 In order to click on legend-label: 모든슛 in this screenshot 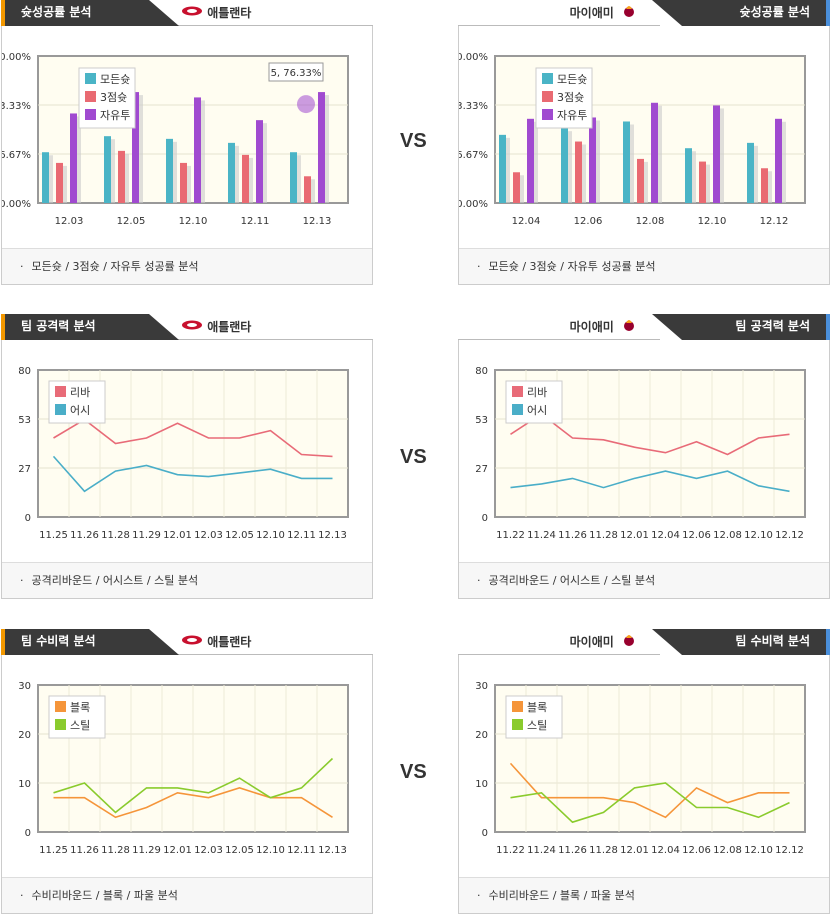, I will do `click(115, 79)`.